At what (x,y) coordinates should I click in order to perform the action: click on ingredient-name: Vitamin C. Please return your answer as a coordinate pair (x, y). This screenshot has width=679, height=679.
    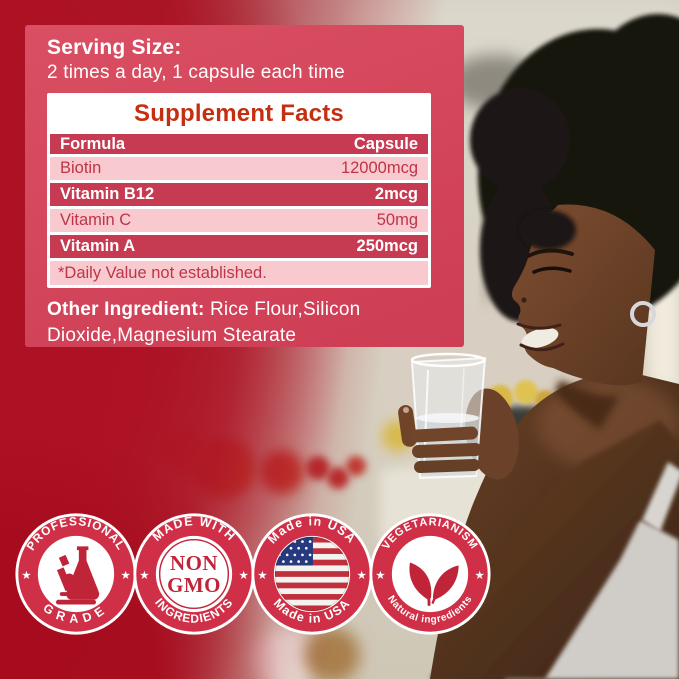
    Looking at the image, I should click on (96, 220).